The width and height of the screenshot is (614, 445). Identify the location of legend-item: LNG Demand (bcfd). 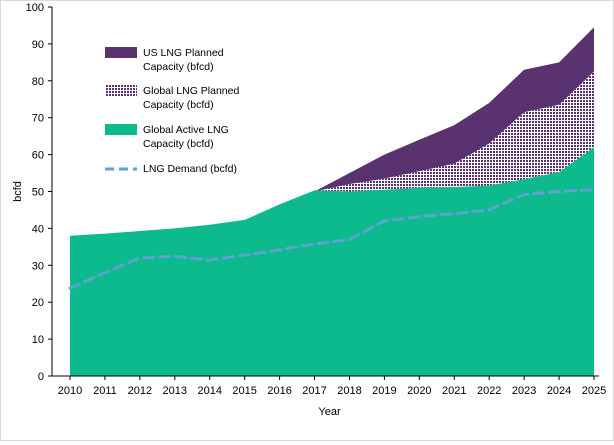
(171, 169).